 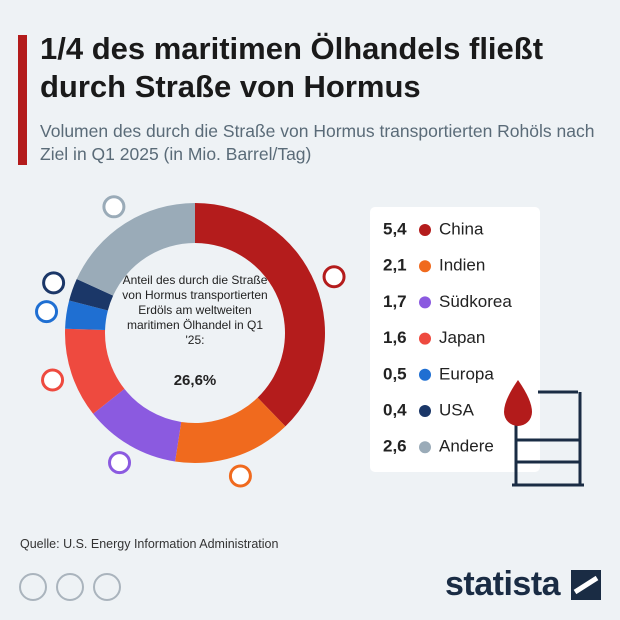 I want to click on footer-icons, so click(x=70, y=587).